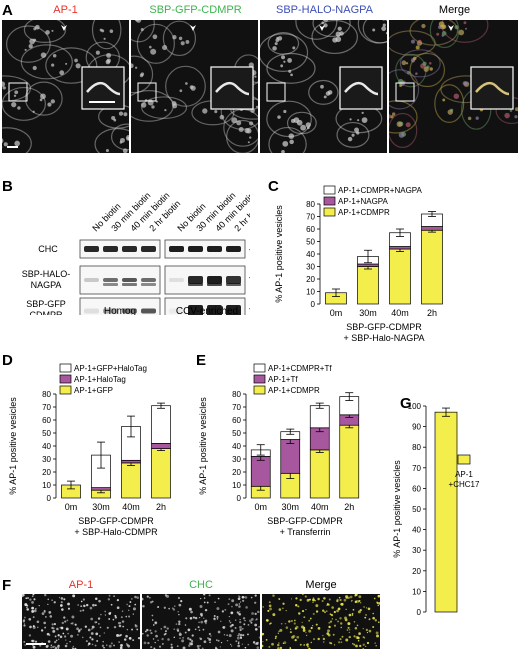 This screenshot has height=651, width=520. Describe the element at coordinates (416, 447) in the screenshot. I see `y-tick-label: 80` at that location.